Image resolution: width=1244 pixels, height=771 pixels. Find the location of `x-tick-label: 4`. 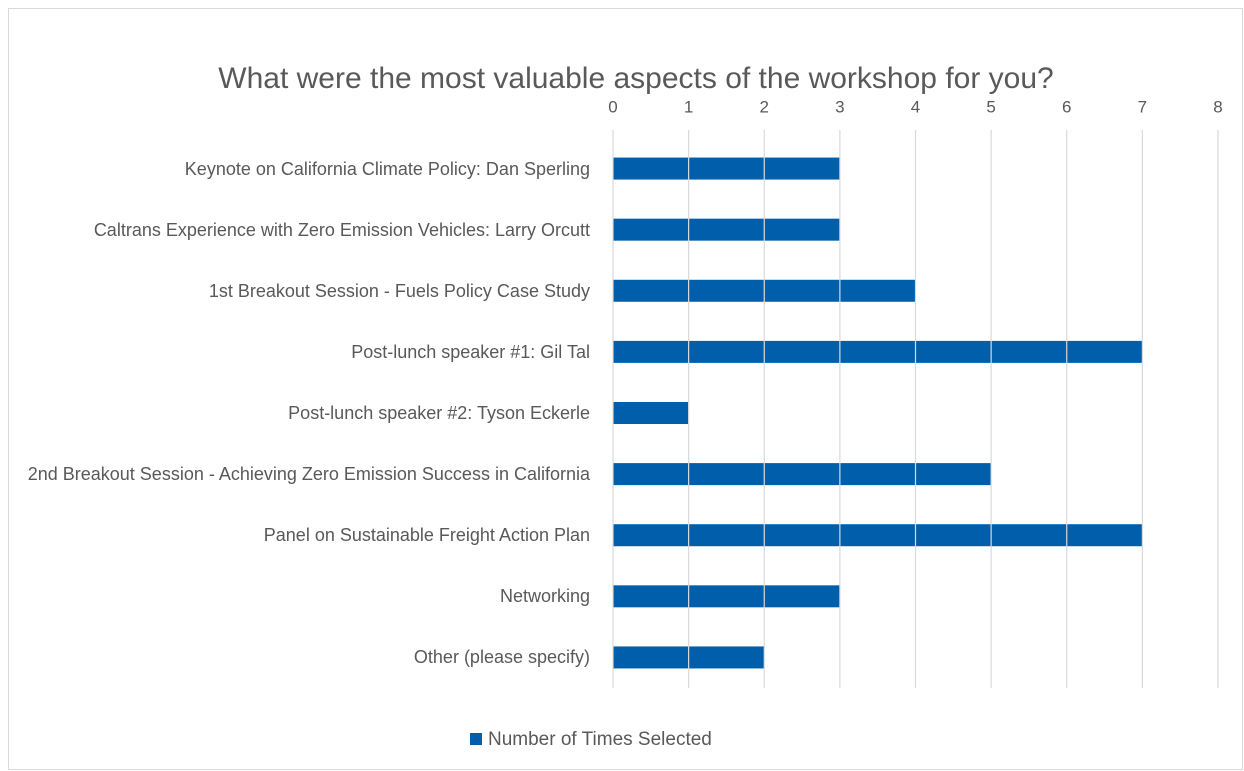

x-tick-label: 4 is located at coordinates (915, 106).